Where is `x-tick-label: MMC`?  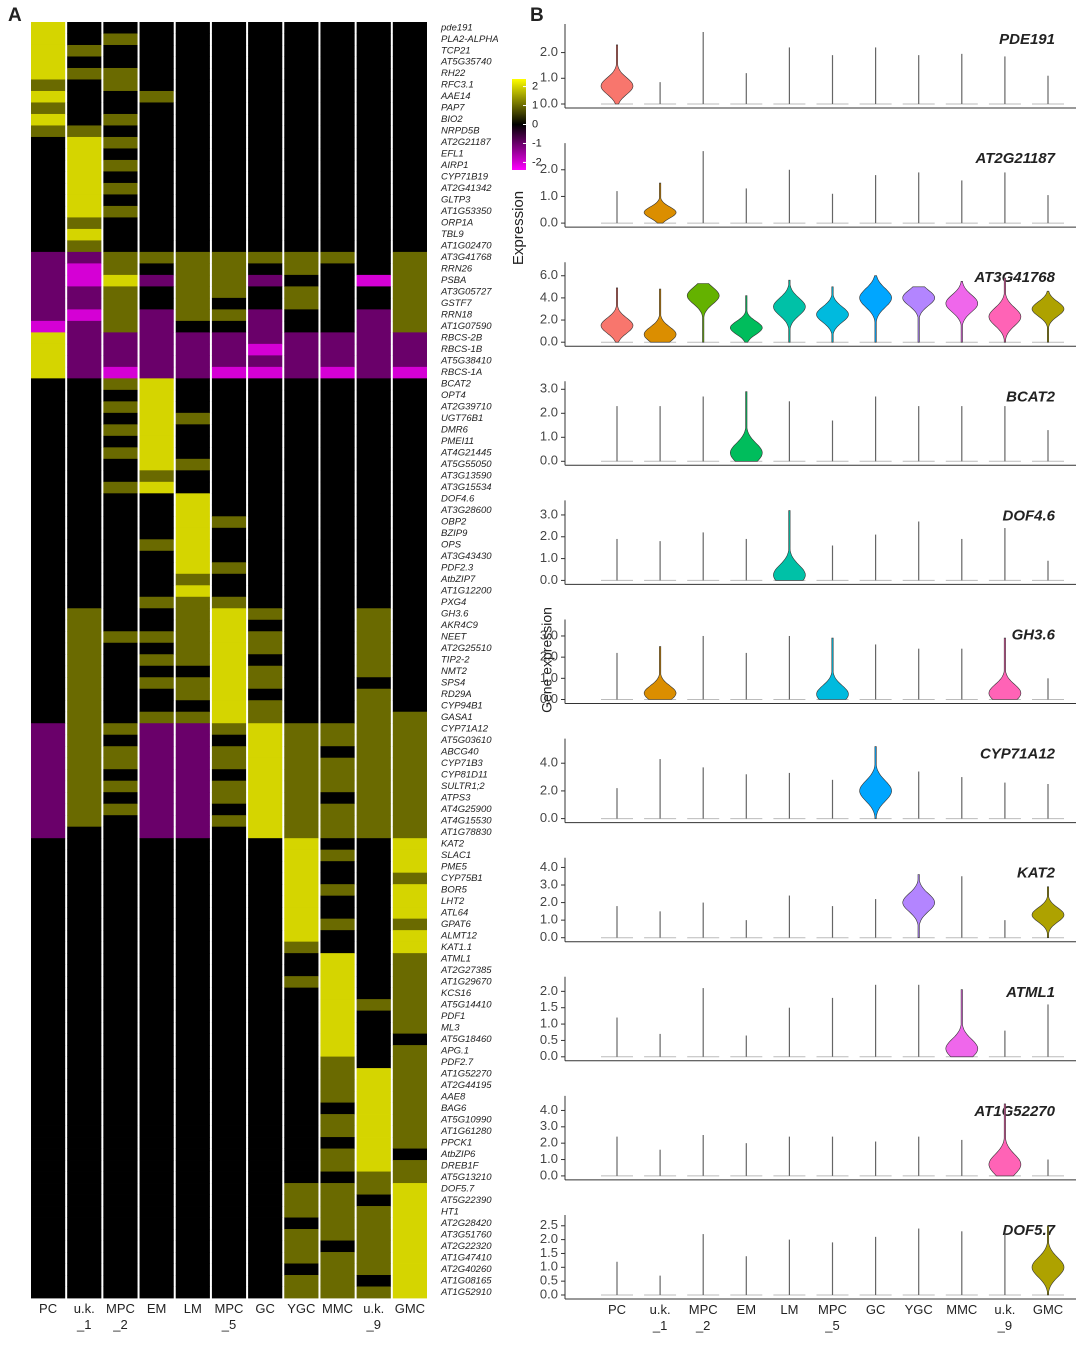
x-tick-label: MMC is located at coordinates (961, 1309).